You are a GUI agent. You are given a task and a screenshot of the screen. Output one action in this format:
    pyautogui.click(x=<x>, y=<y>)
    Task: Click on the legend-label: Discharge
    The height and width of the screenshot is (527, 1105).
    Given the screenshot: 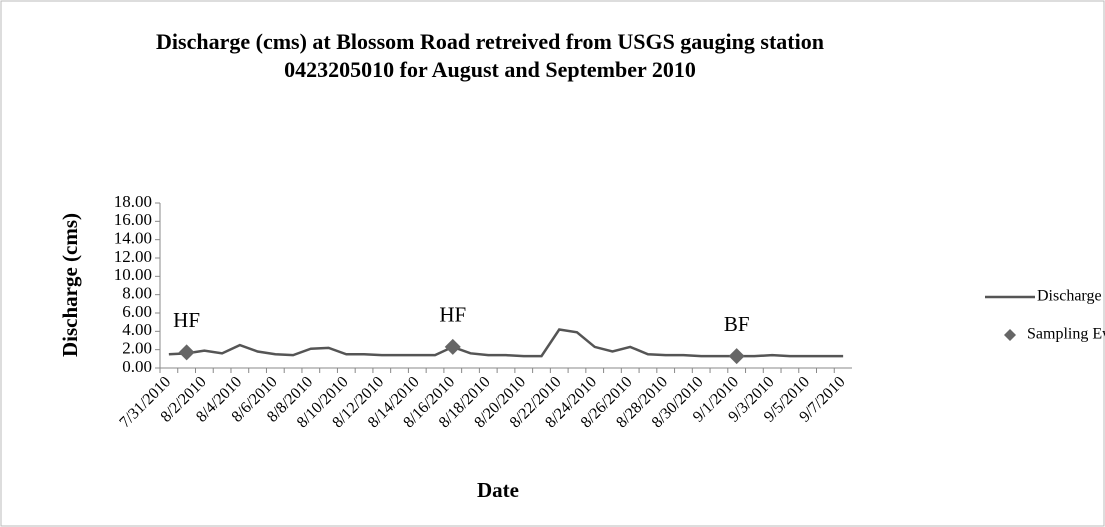 What is the action you would take?
    pyautogui.click(x=1069, y=296)
    